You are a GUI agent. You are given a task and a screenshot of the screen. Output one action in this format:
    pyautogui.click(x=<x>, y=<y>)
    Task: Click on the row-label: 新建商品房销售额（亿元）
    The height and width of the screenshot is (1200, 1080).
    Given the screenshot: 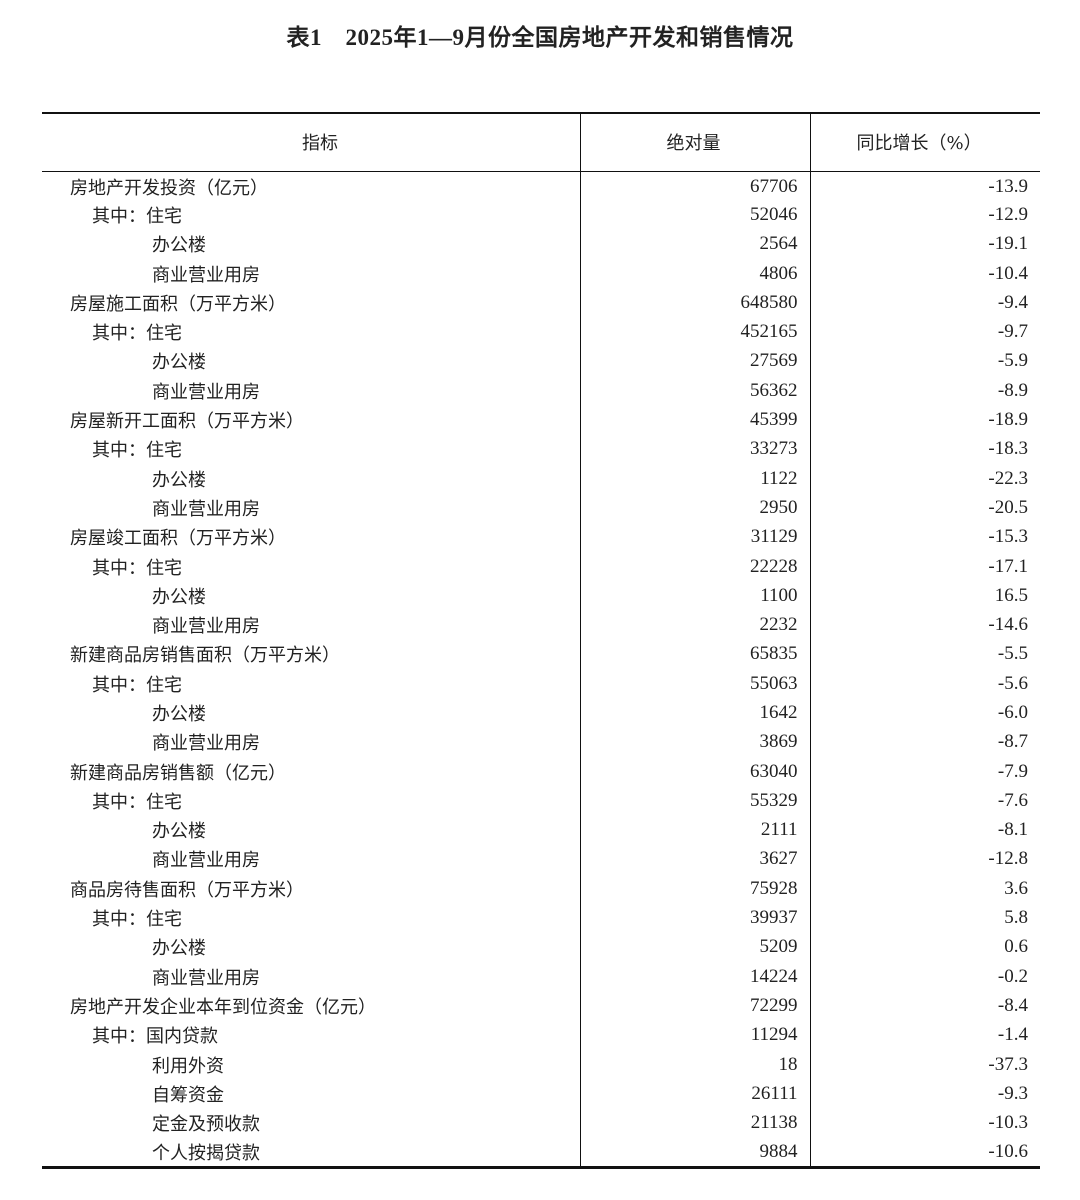 What is the action you would take?
    pyautogui.click(x=178, y=773)
    